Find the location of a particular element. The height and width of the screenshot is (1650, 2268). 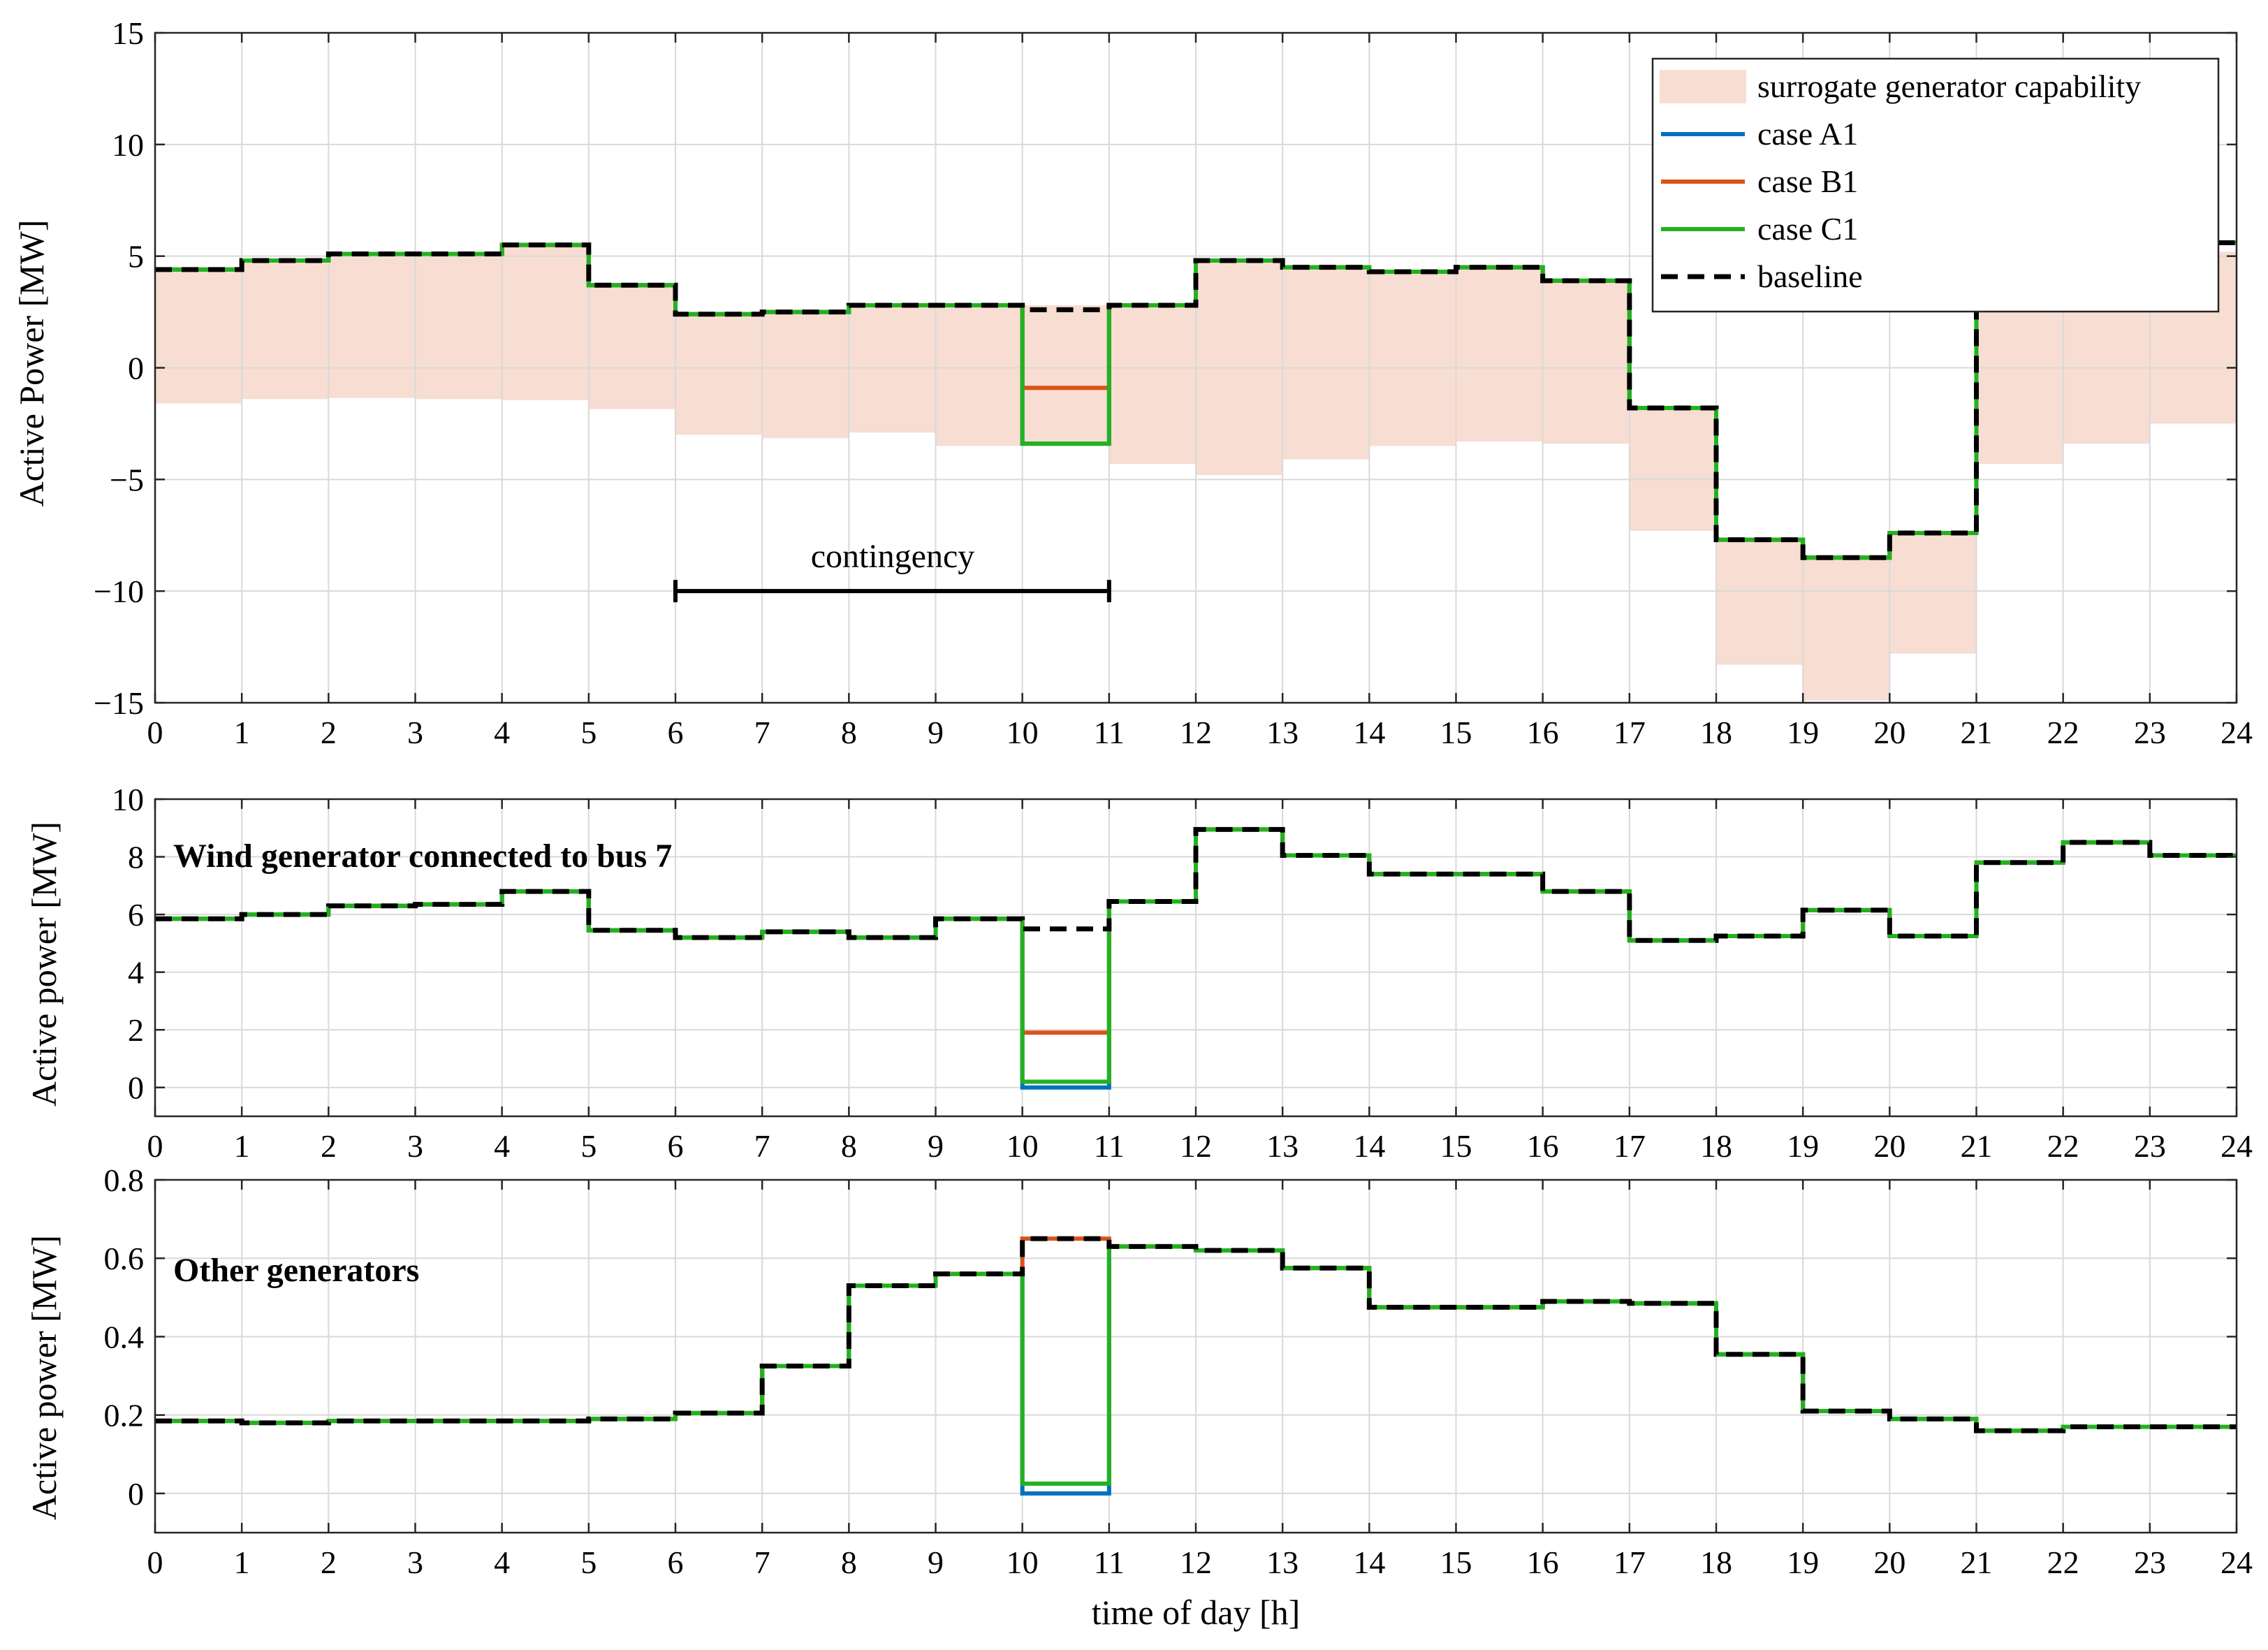

middle-y-tick-label: 8 is located at coordinates (136, 857).